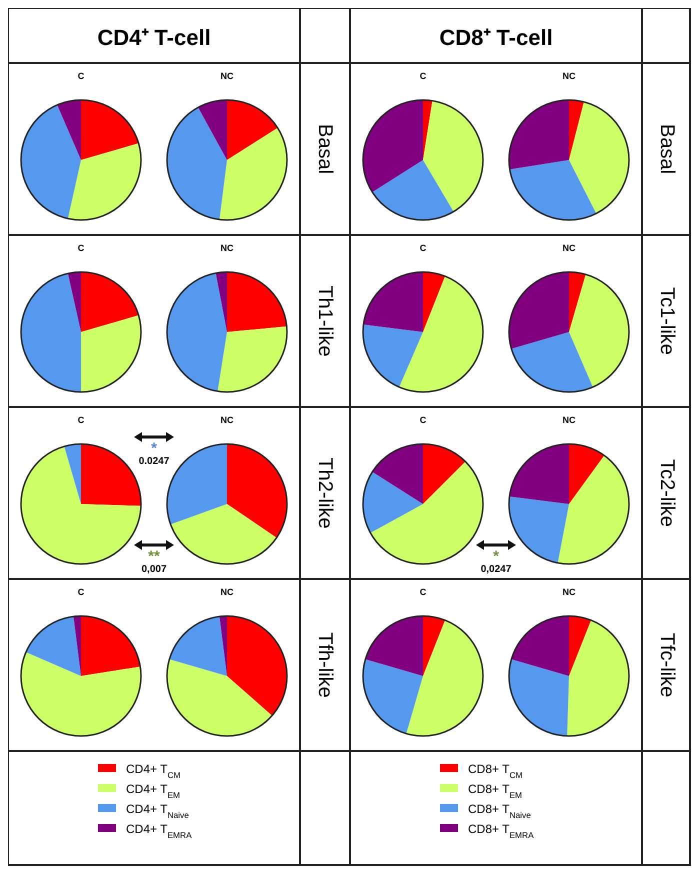  Describe the element at coordinates (501, 831) in the screenshot. I see `legend-label: CD8+ T$_{EMRA}$` at that location.